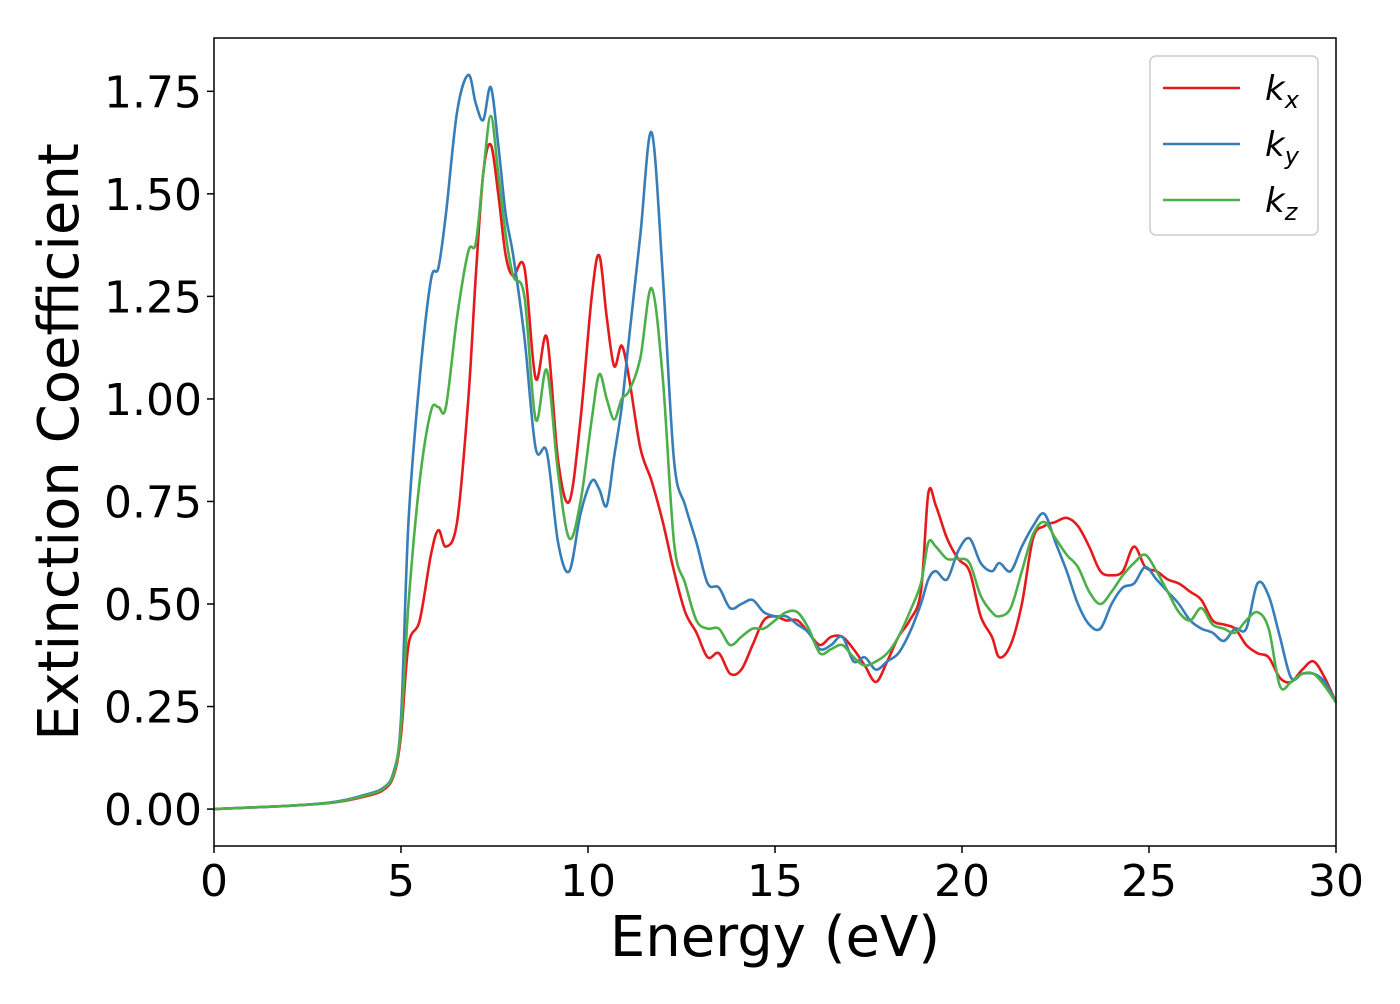 Image resolution: width=1400 pixels, height=1004 pixels. Describe the element at coordinates (588, 881) in the screenshot. I see `x-tick-label: 10` at that location.